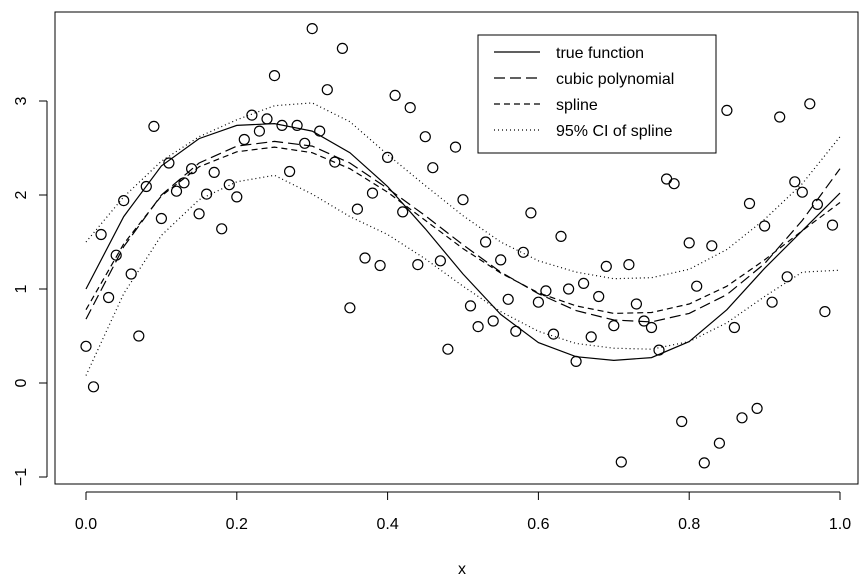 The height and width of the screenshot is (581, 866). What do you see at coordinates (614, 131) in the screenshot?
I see `legend-label: 95% CI of spline` at bounding box center [614, 131].